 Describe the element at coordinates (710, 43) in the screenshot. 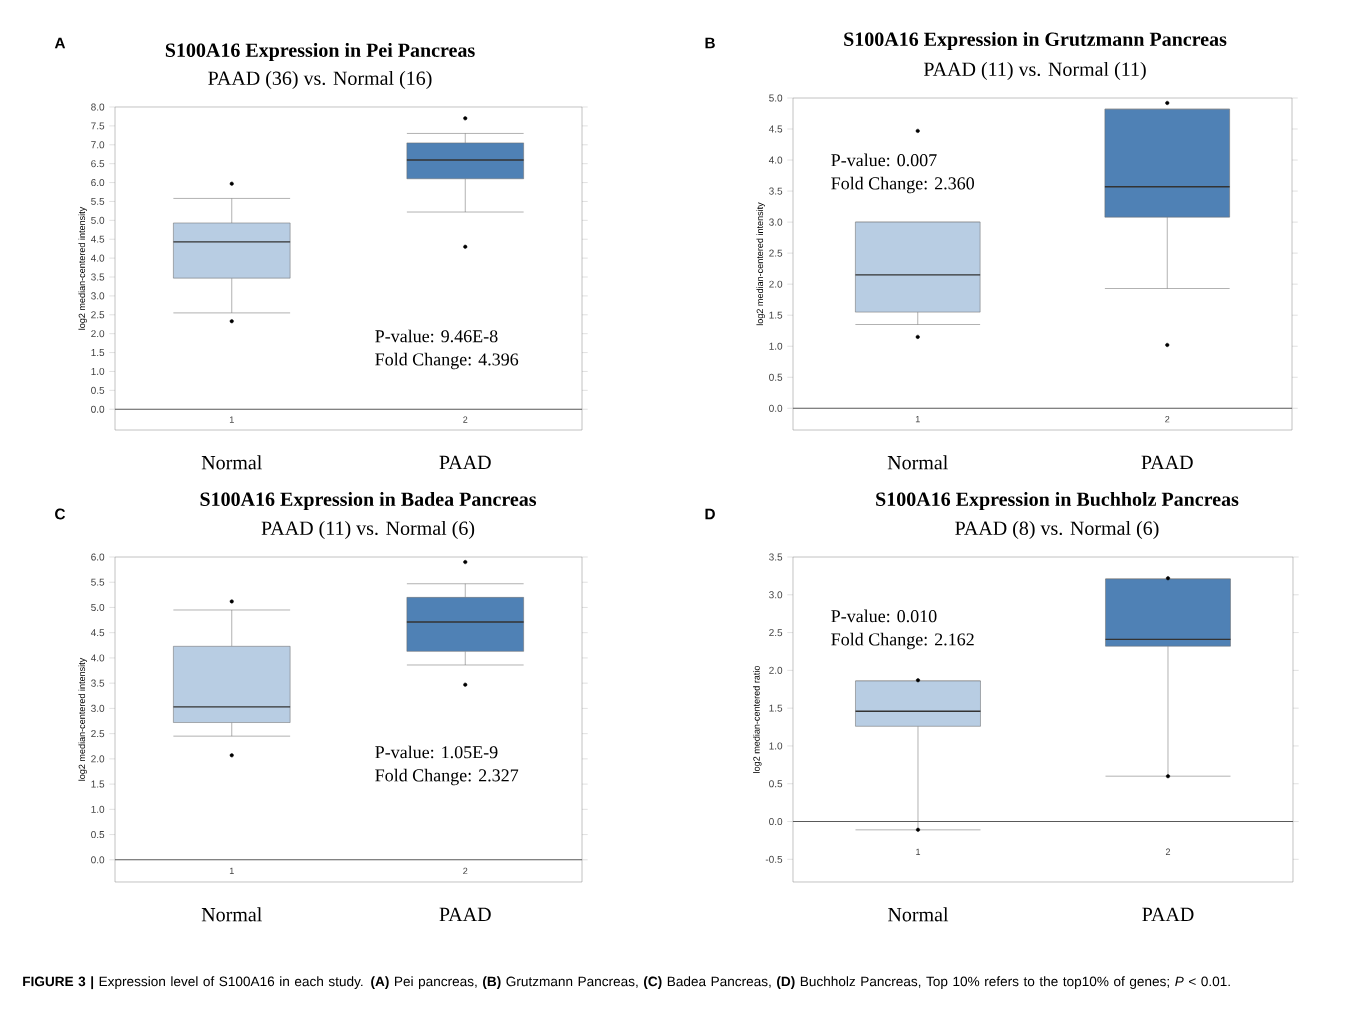

I see `text: B` at that location.